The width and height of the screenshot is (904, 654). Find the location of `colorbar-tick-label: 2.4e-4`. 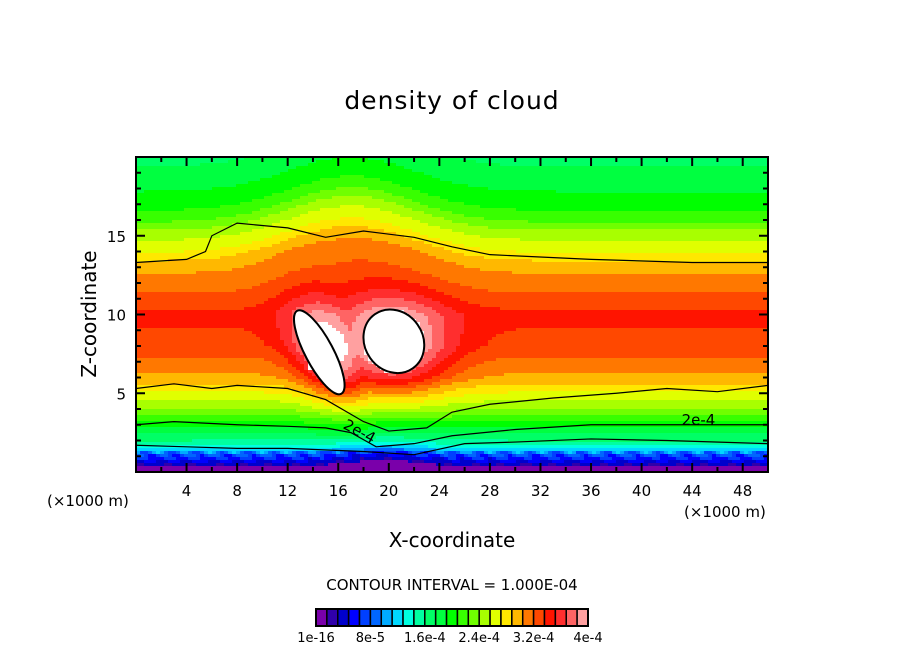

colorbar-tick-label: 2.4e-4 is located at coordinates (479, 638).